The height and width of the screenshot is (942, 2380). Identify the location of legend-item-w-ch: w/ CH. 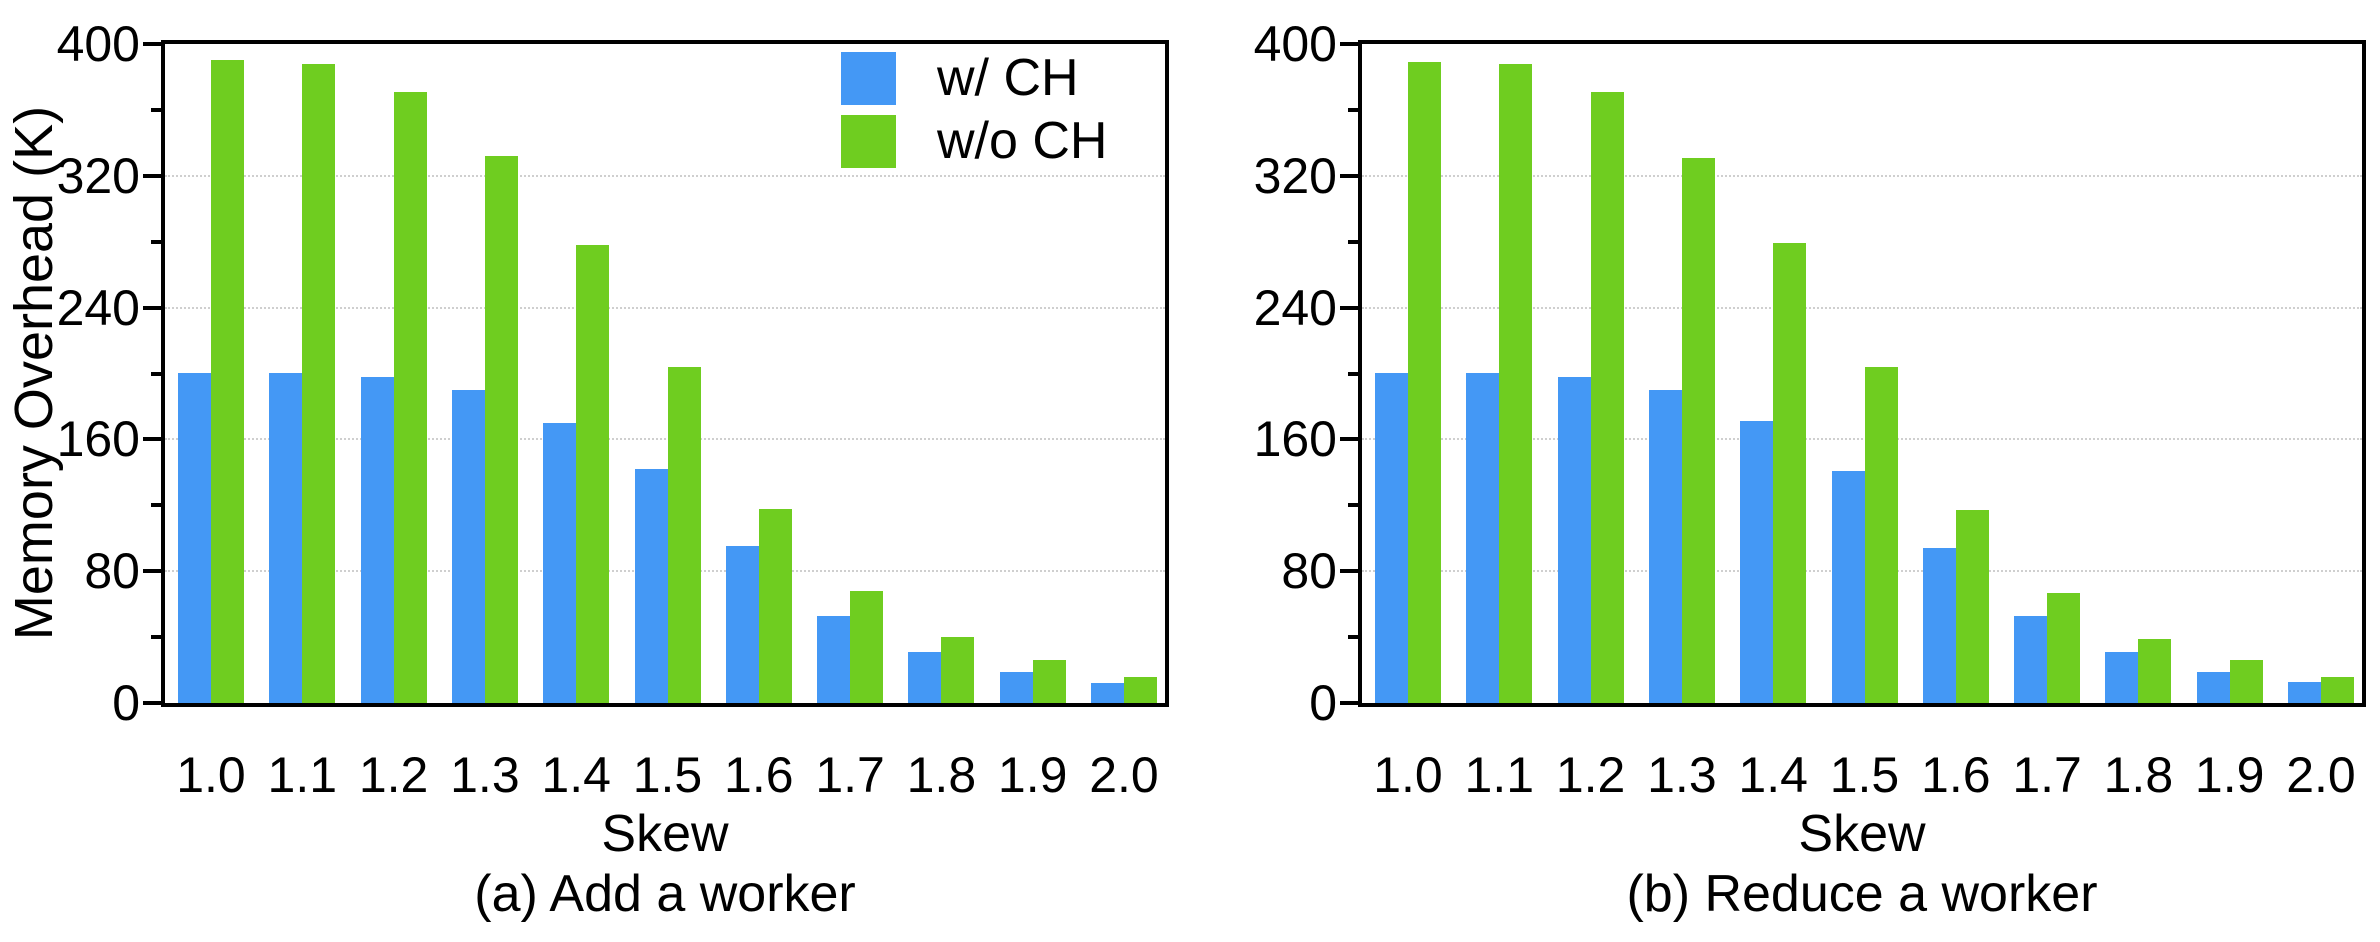
(974, 78).